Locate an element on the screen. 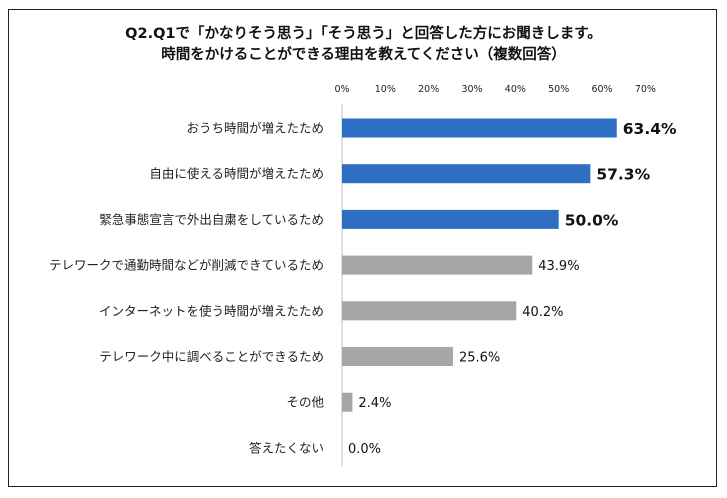 This screenshot has width=727, height=498. value-label: 25.6% is located at coordinates (479, 358).